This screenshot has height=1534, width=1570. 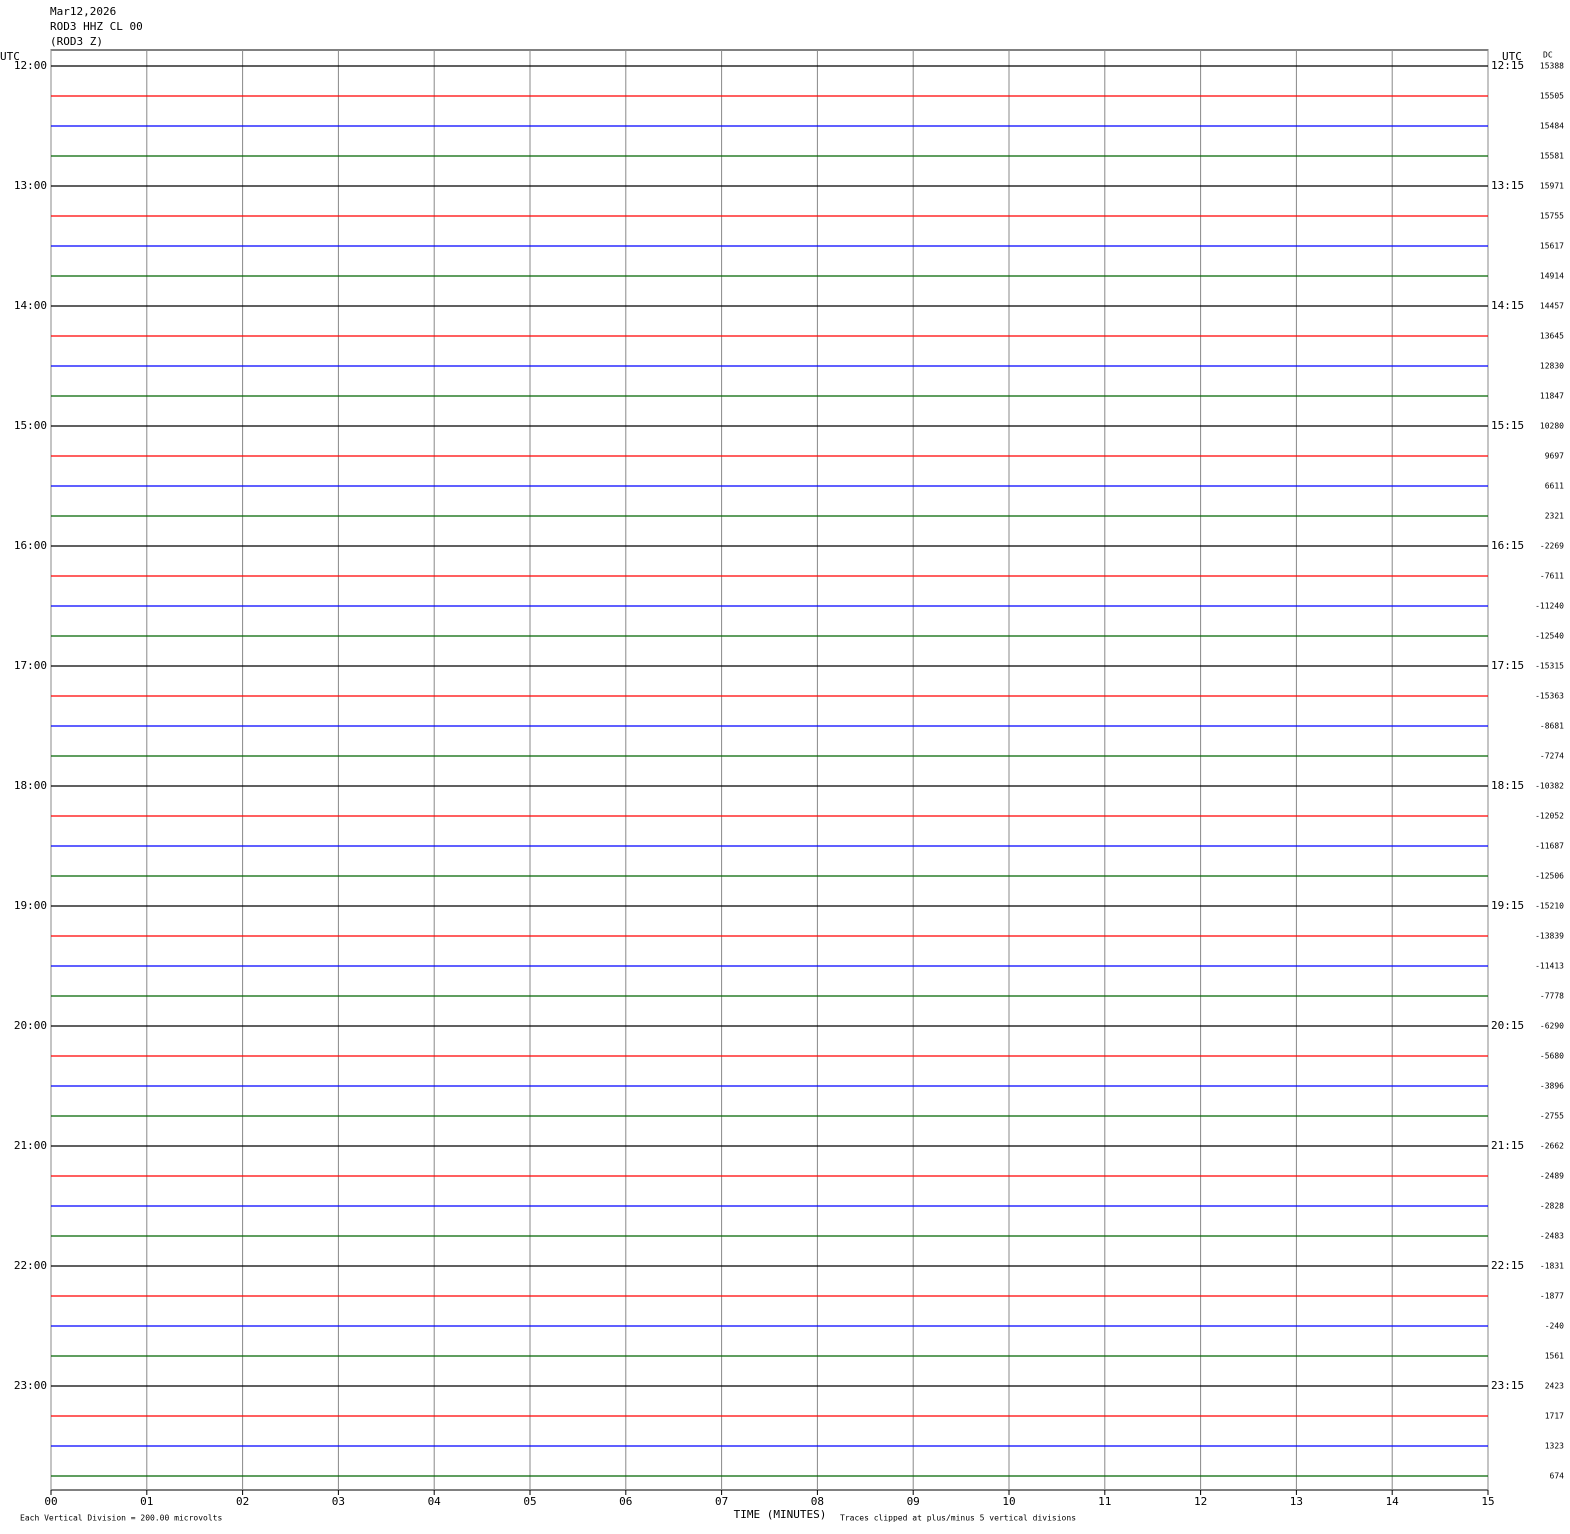 I want to click on title-line: ROD3 HHZ CL 00, so click(x=96, y=26).